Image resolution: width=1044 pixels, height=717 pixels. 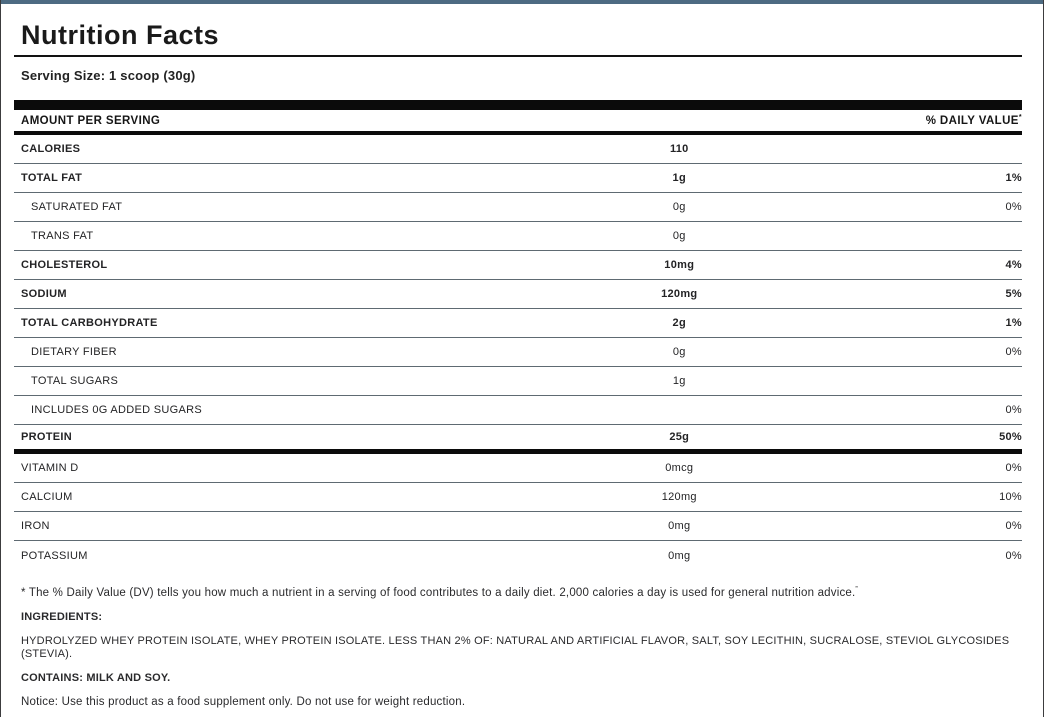 What do you see at coordinates (522, 2) in the screenshot?
I see `page-top-accent-bar` at bounding box center [522, 2].